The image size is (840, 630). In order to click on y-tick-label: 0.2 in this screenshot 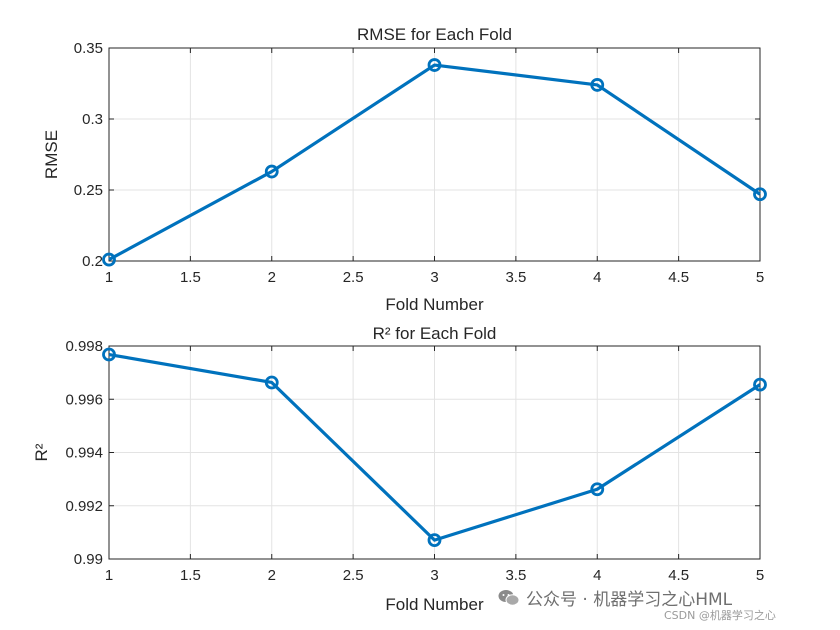, I will do `click(92, 261)`.